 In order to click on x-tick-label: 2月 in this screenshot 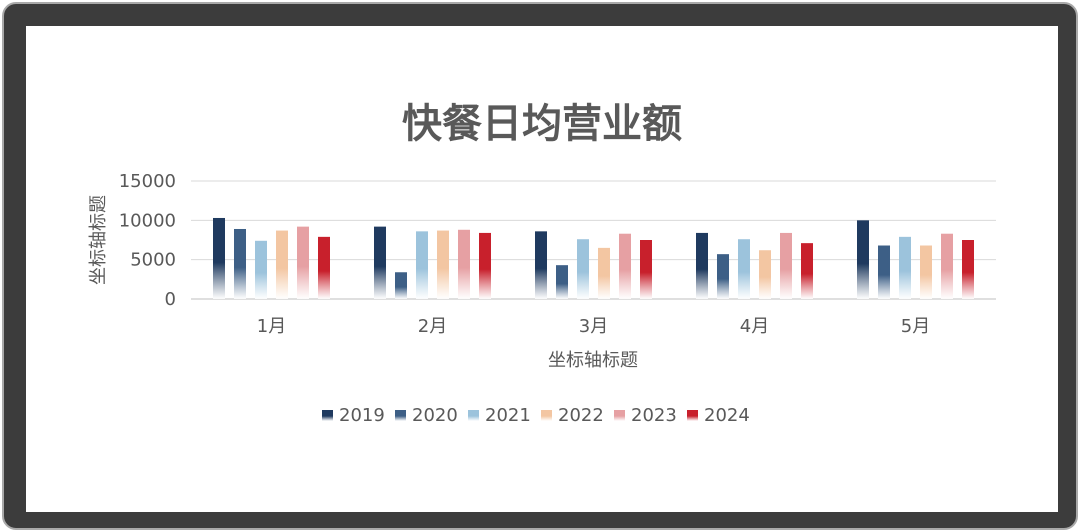, I will do `click(432, 326)`.